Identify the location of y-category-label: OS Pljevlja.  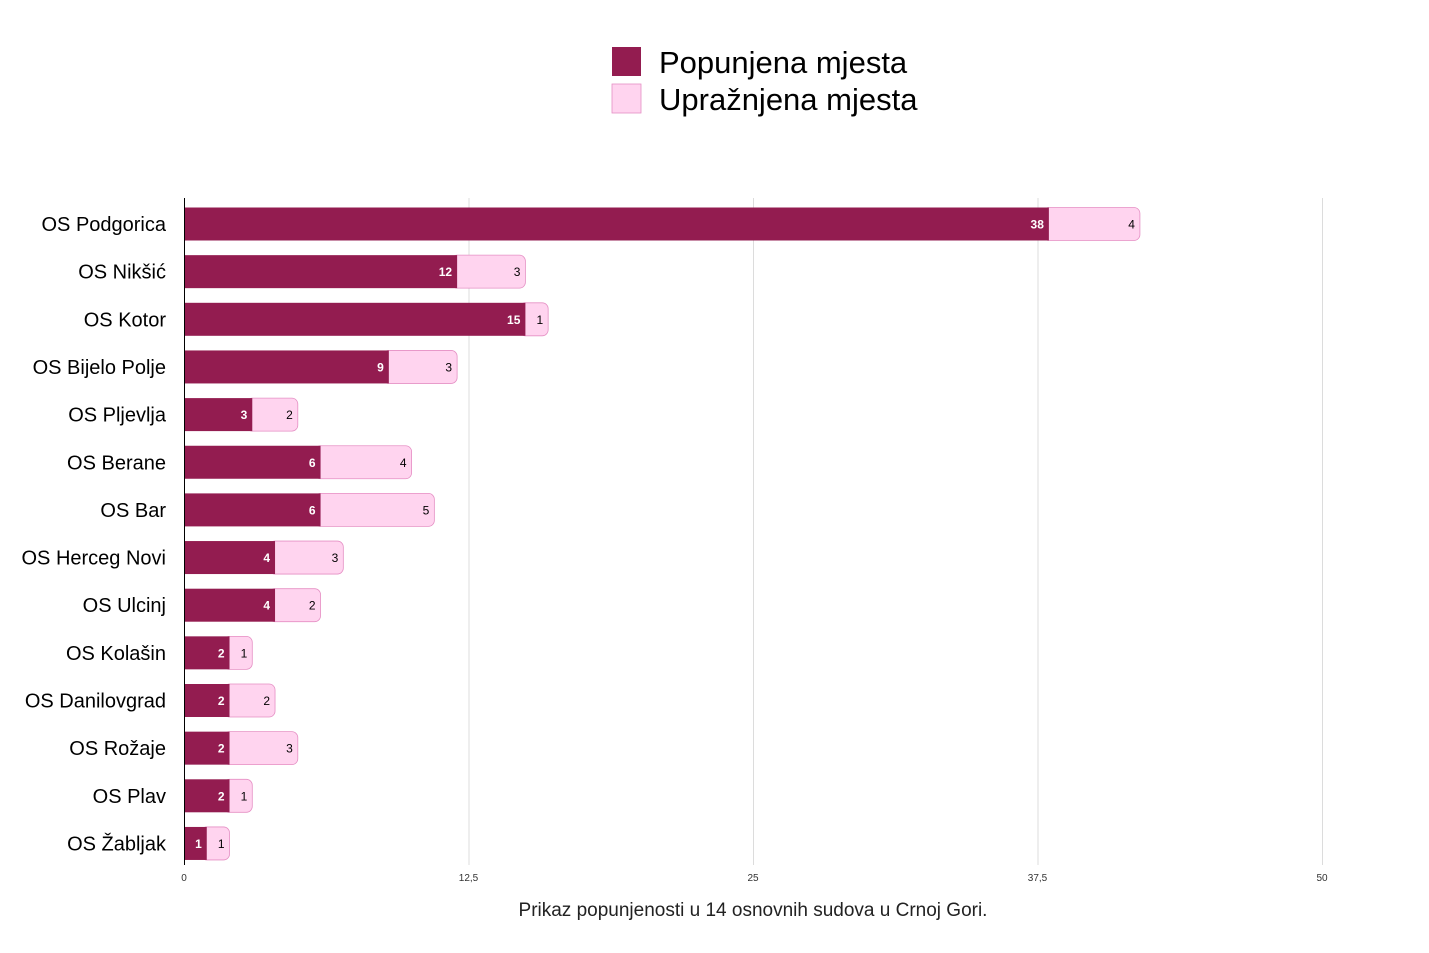
(117, 416).